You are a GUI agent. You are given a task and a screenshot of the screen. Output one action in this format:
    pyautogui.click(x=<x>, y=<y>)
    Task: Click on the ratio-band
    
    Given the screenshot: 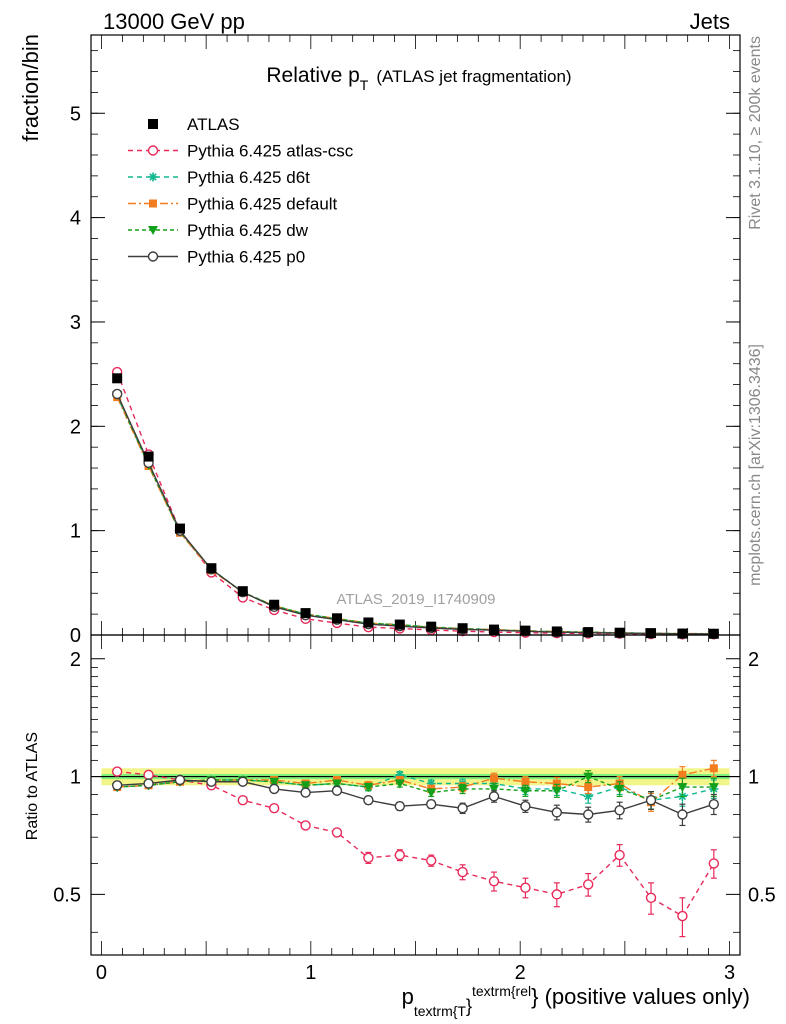 What is the action you would take?
    pyautogui.click(x=415, y=777)
    